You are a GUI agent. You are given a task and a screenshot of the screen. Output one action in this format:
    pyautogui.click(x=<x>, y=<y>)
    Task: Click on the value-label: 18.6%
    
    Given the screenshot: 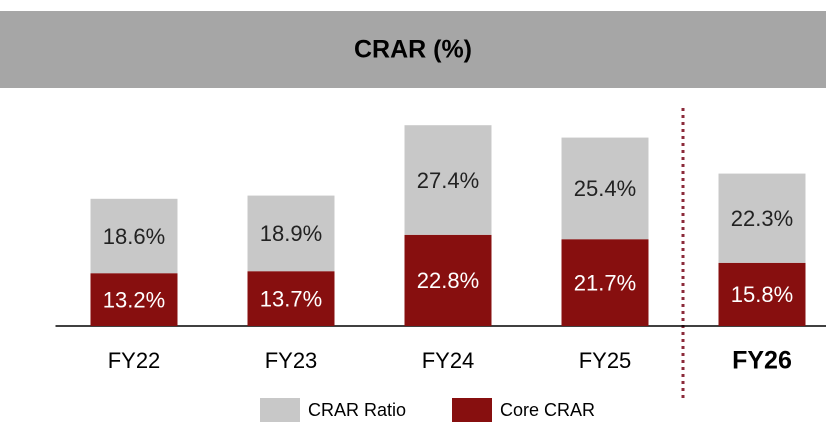 What is the action you would take?
    pyautogui.click(x=134, y=236)
    